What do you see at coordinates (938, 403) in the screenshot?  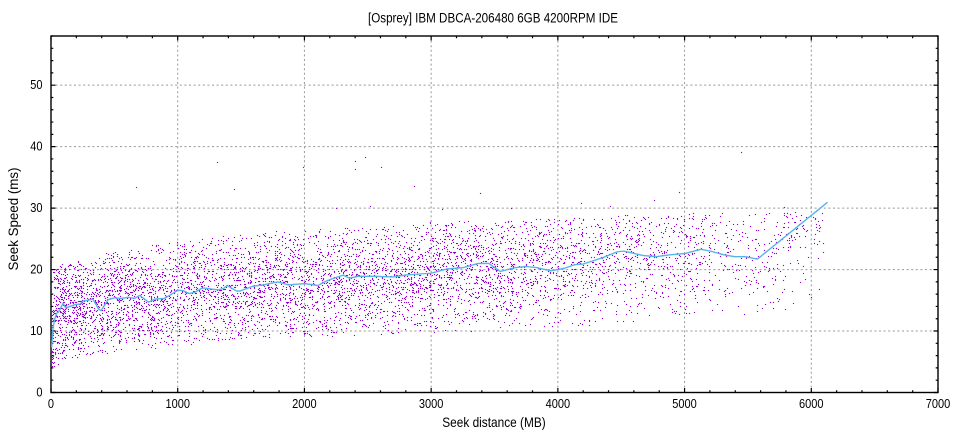 I see `x-tick-label: 7000` at bounding box center [938, 403].